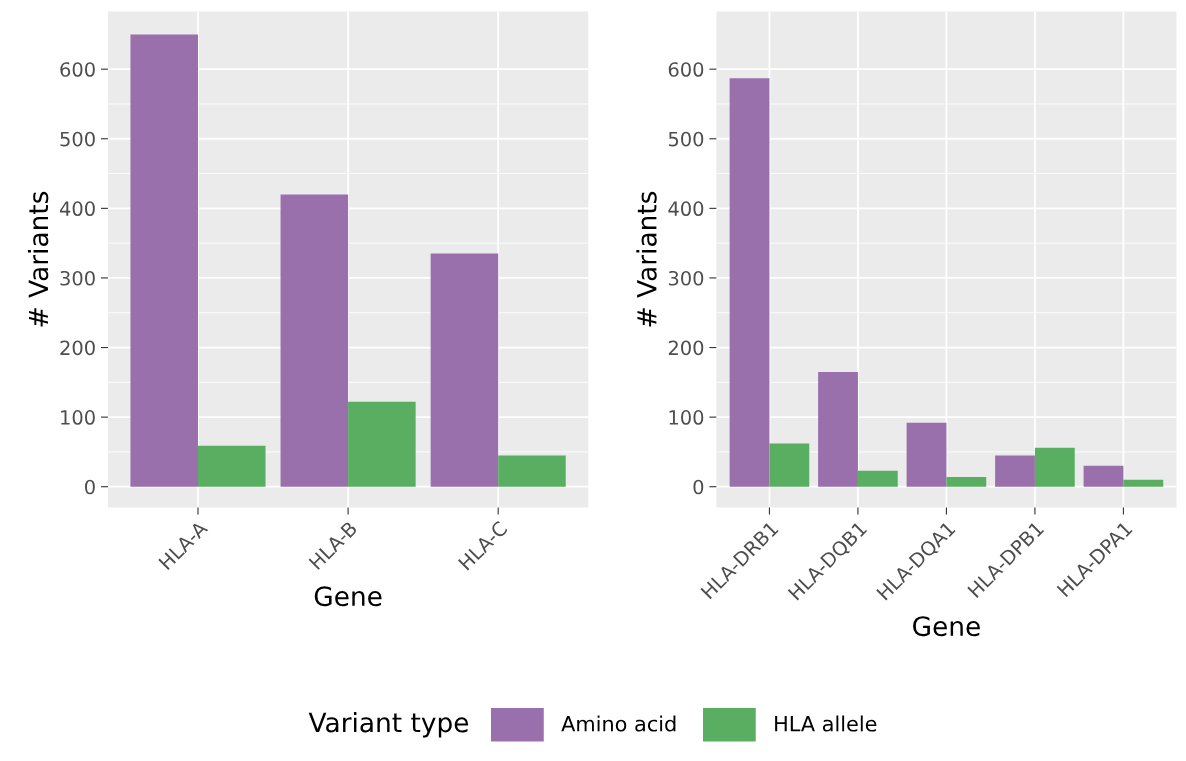  What do you see at coordinates (826, 723) in the screenshot?
I see `legend-label: HLA allele` at bounding box center [826, 723].